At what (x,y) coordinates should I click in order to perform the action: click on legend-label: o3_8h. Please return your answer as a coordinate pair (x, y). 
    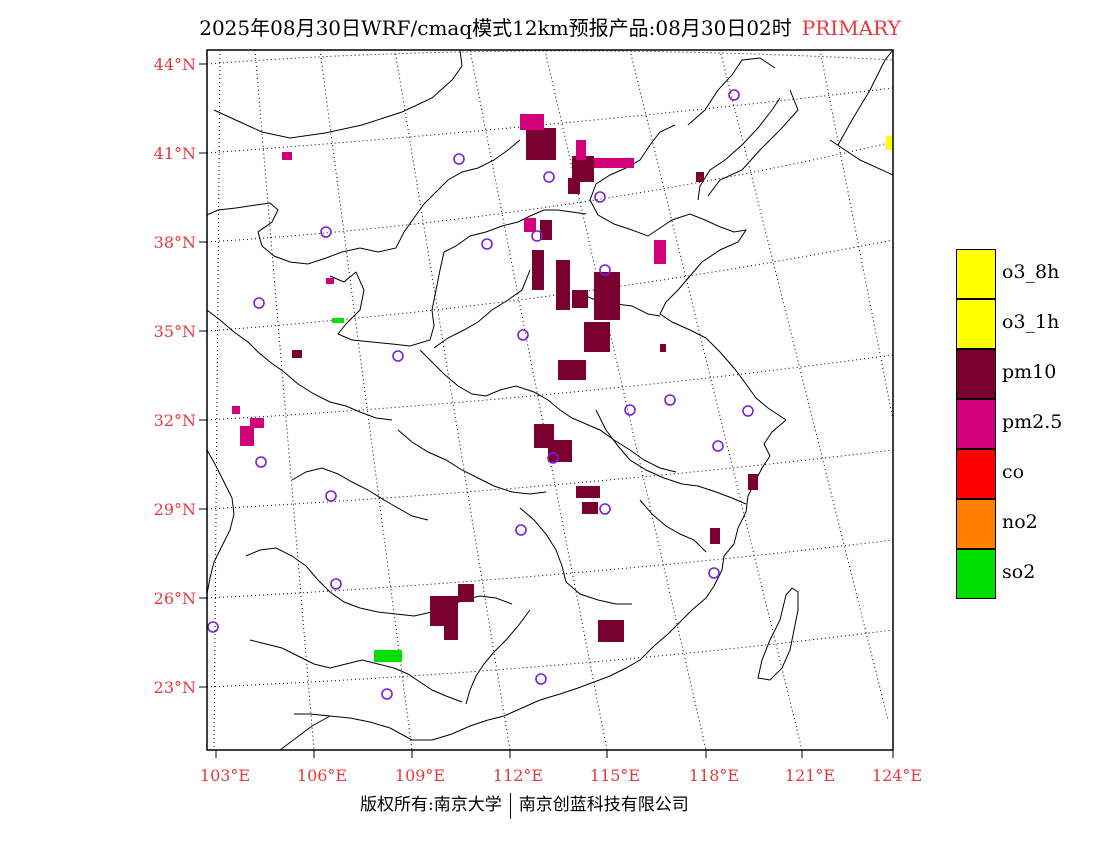
    Looking at the image, I should click on (1031, 272).